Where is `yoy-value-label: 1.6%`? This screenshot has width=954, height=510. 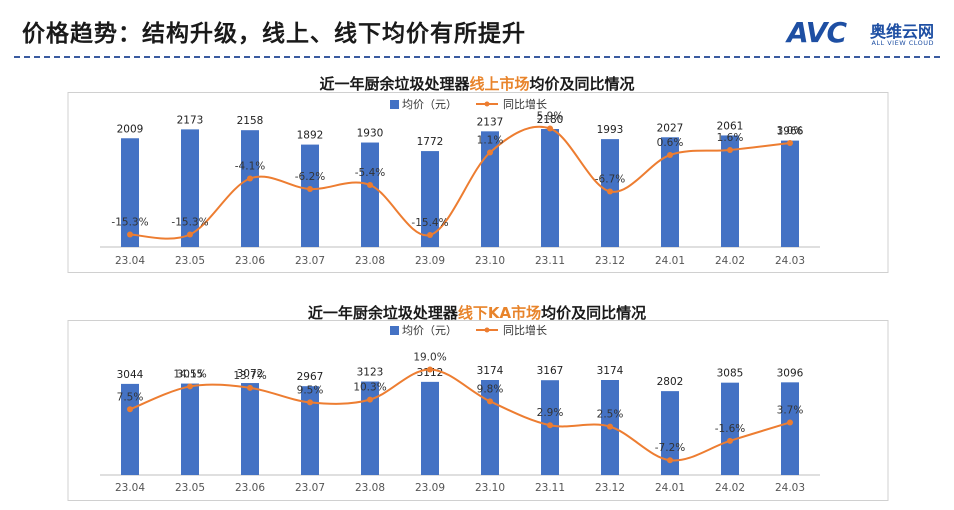 yoy-value-label: 1.6% is located at coordinates (730, 138).